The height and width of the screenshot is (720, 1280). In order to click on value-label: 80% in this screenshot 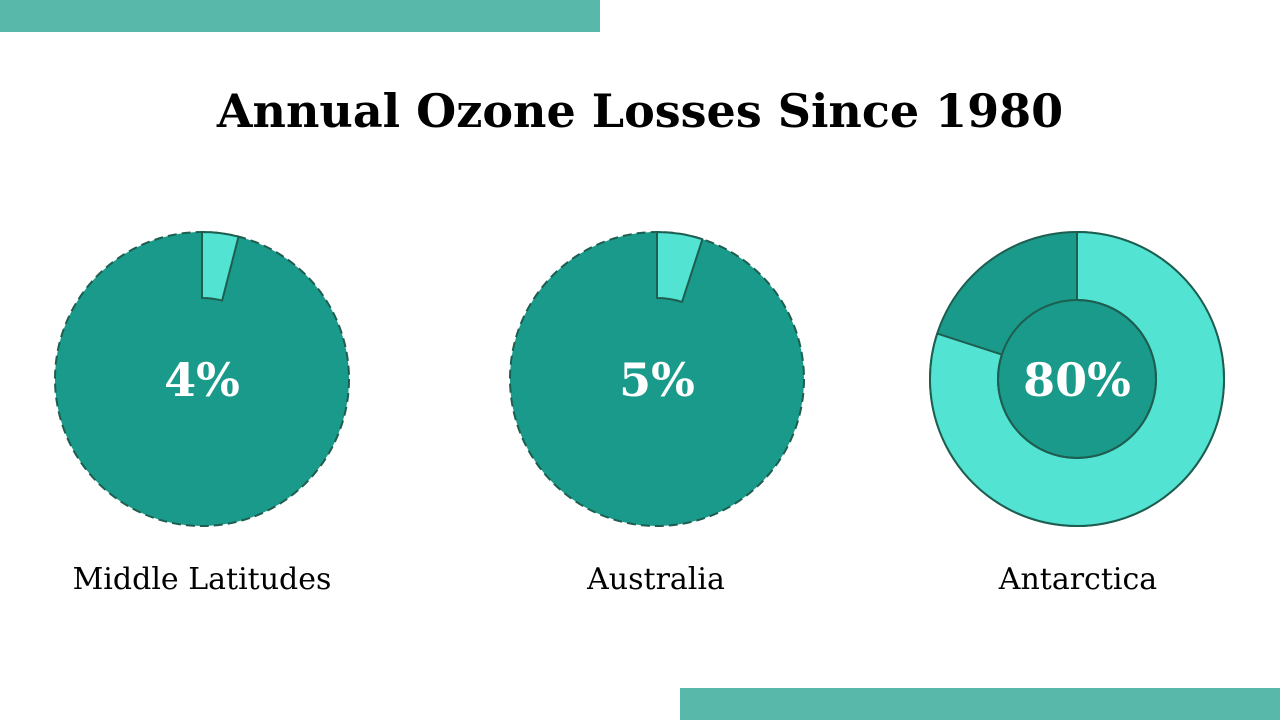, I will do `click(1077, 380)`.